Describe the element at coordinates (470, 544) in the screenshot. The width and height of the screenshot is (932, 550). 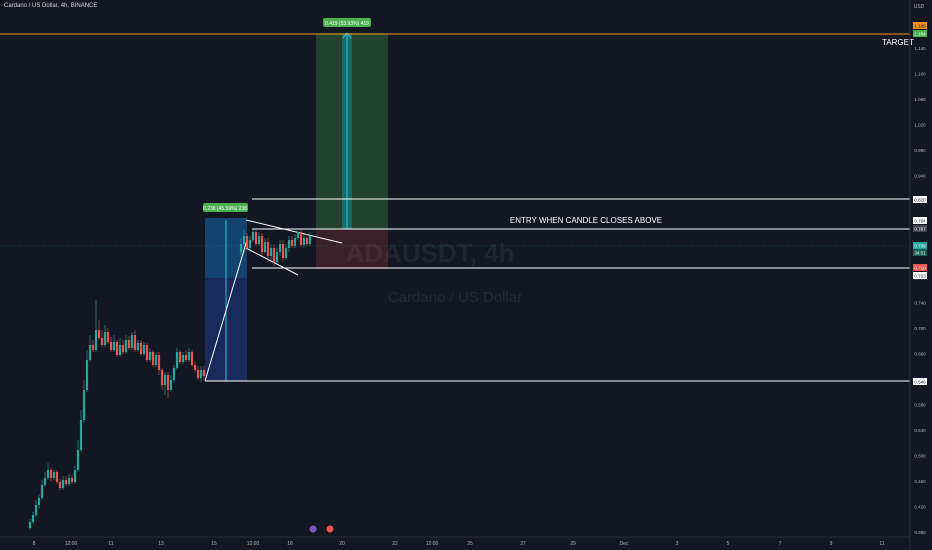
I see `time-tick-label: 25` at that location.